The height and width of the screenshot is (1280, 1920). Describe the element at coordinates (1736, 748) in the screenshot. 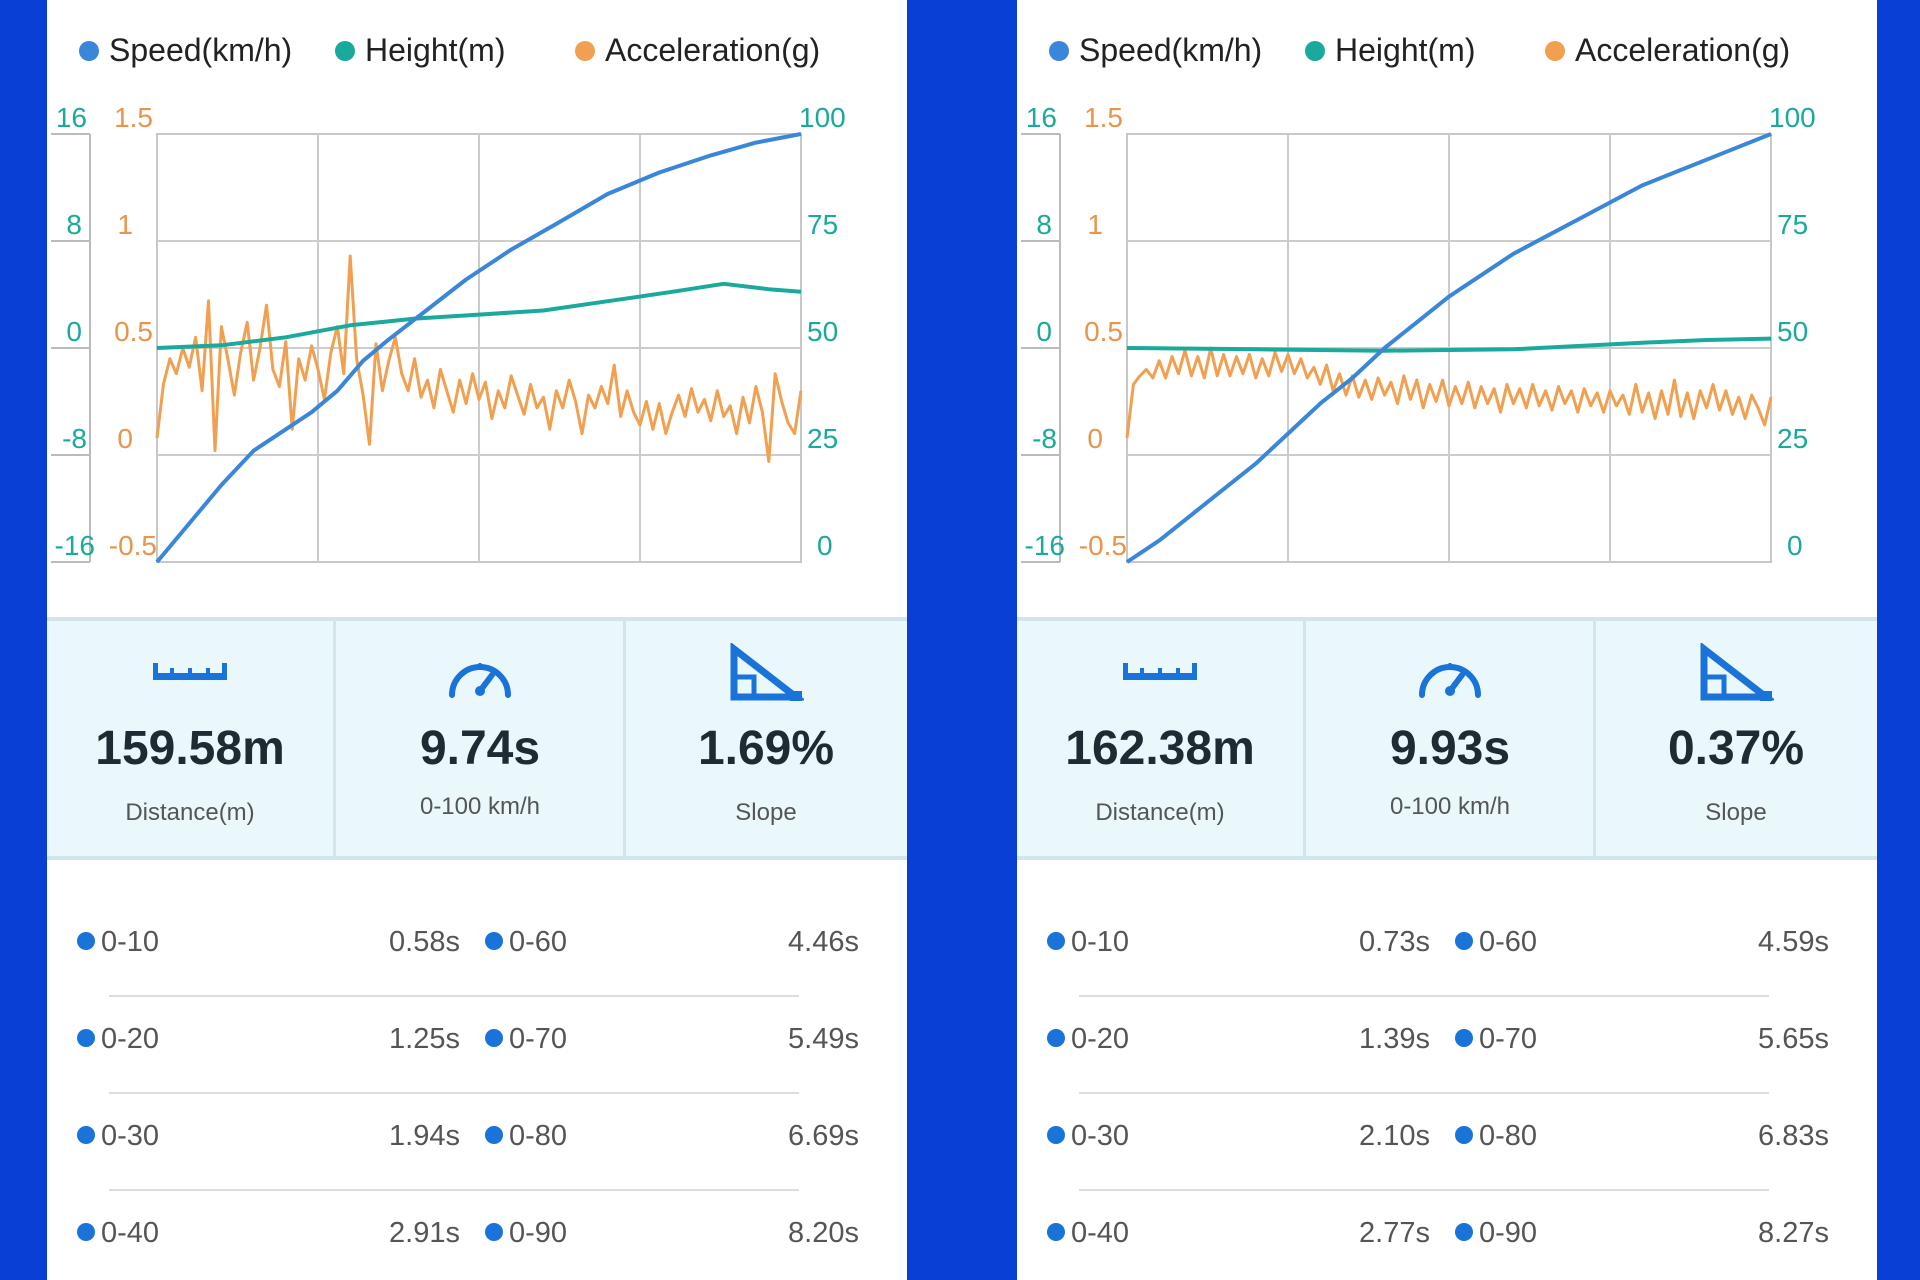

I see `slope-value: 0.37%` at that location.